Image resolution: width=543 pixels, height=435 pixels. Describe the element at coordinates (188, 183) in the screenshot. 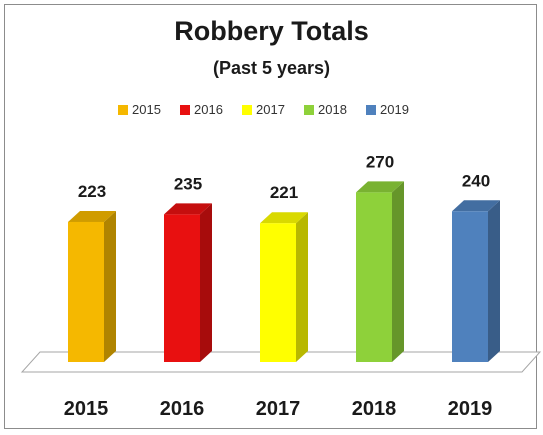

I see `value-label: 235` at that location.